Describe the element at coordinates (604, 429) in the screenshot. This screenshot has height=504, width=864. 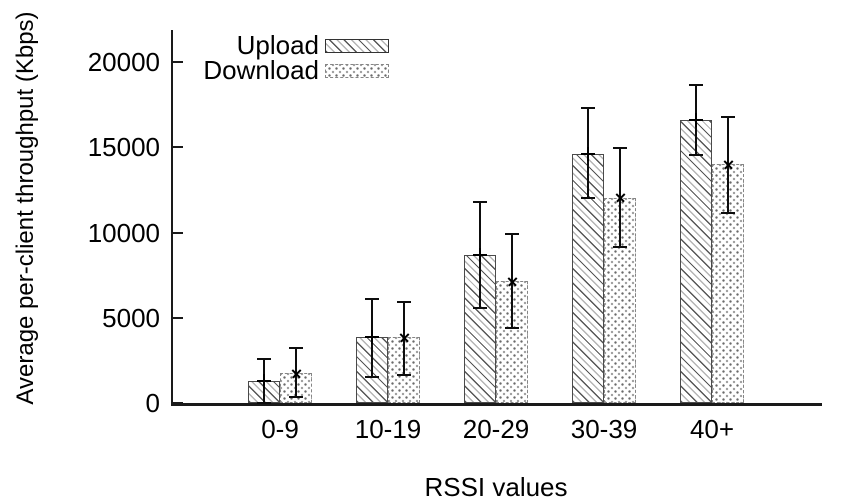
I see `x-tick-label: 30-39` at that location.